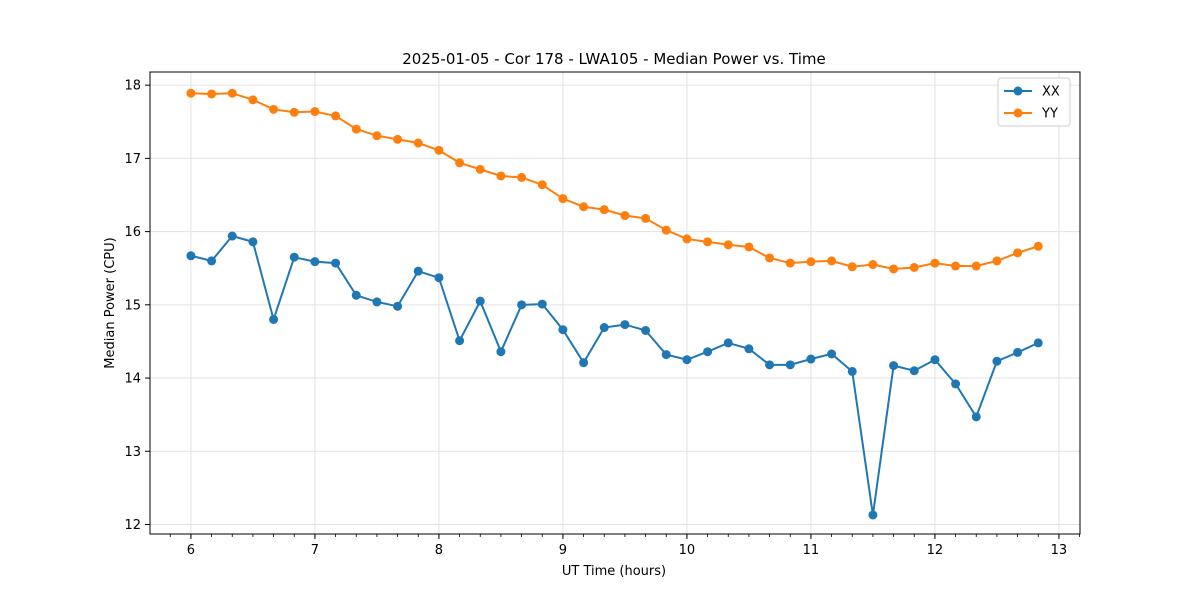 The image size is (1200, 600). I want to click on x-axis-label: UT Time (hours), so click(614, 571).